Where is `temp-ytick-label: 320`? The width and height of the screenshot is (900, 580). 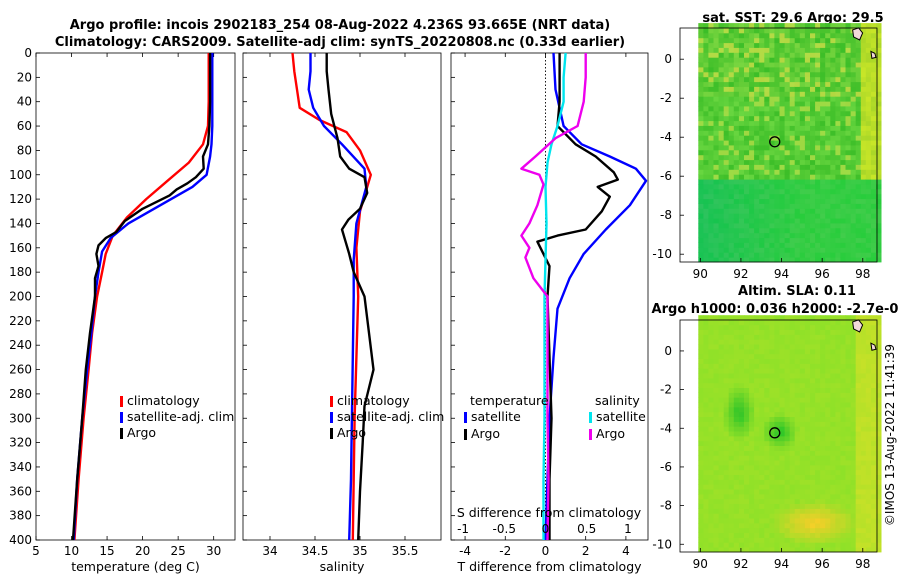
temp-ytick-label: 320 is located at coordinates (20, 443).